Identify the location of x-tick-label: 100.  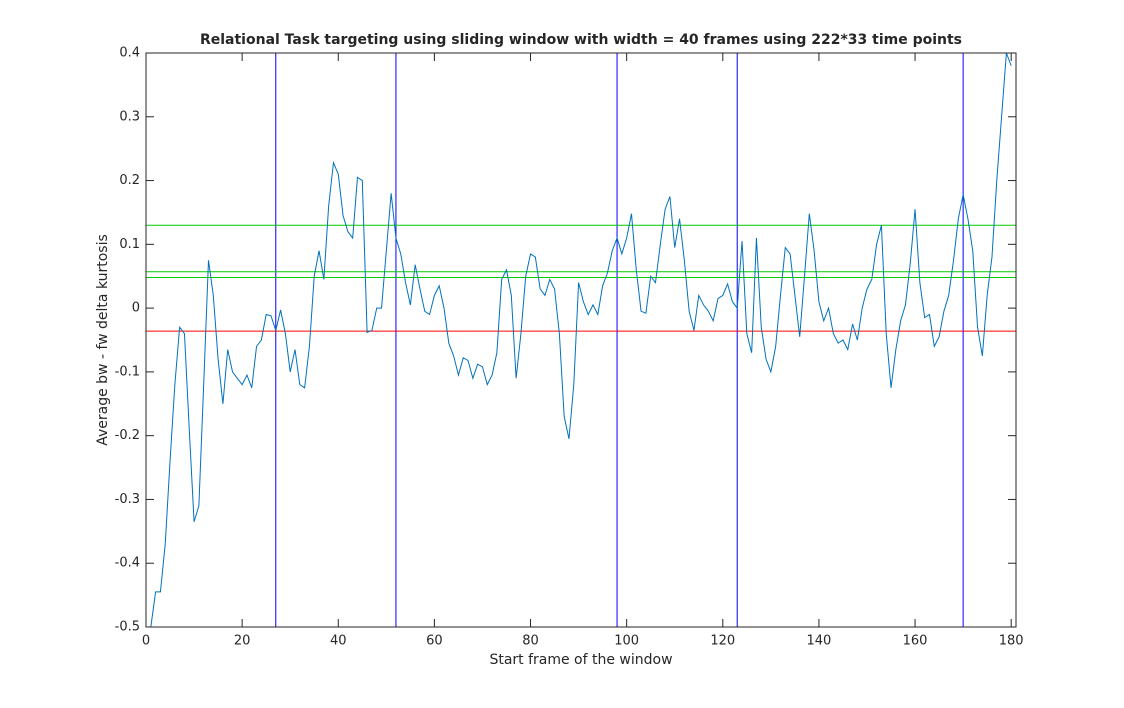
(626, 641).